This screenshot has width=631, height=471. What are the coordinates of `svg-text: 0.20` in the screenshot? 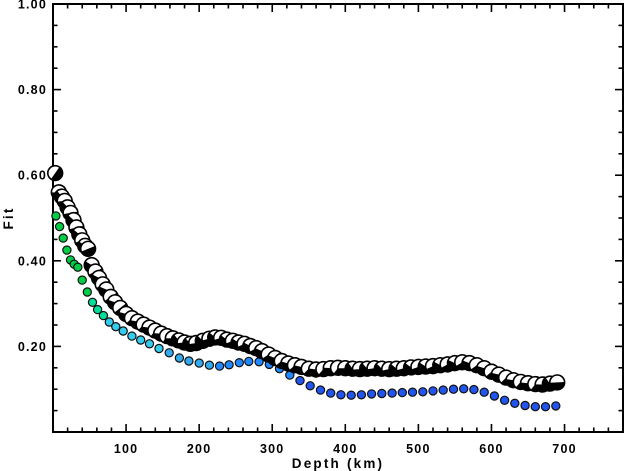 It's located at (32, 347).